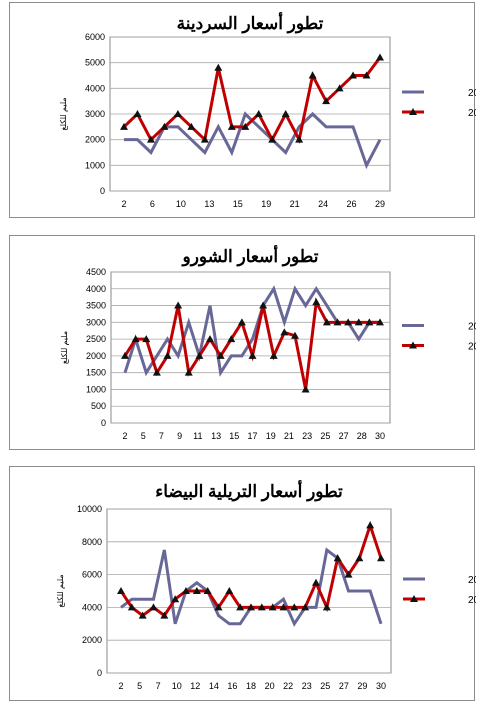  What do you see at coordinates (323, 204) in the screenshot?
I see `x-tick-label: 24` at bounding box center [323, 204].